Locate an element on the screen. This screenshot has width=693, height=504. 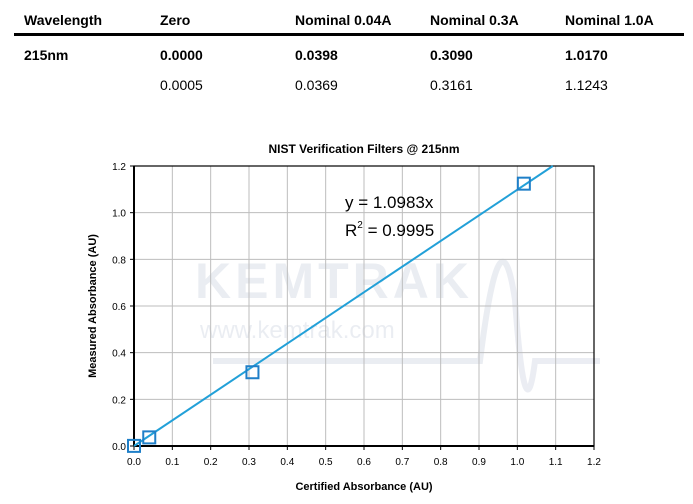
y-tick-label: 0.0 is located at coordinates (119, 447).